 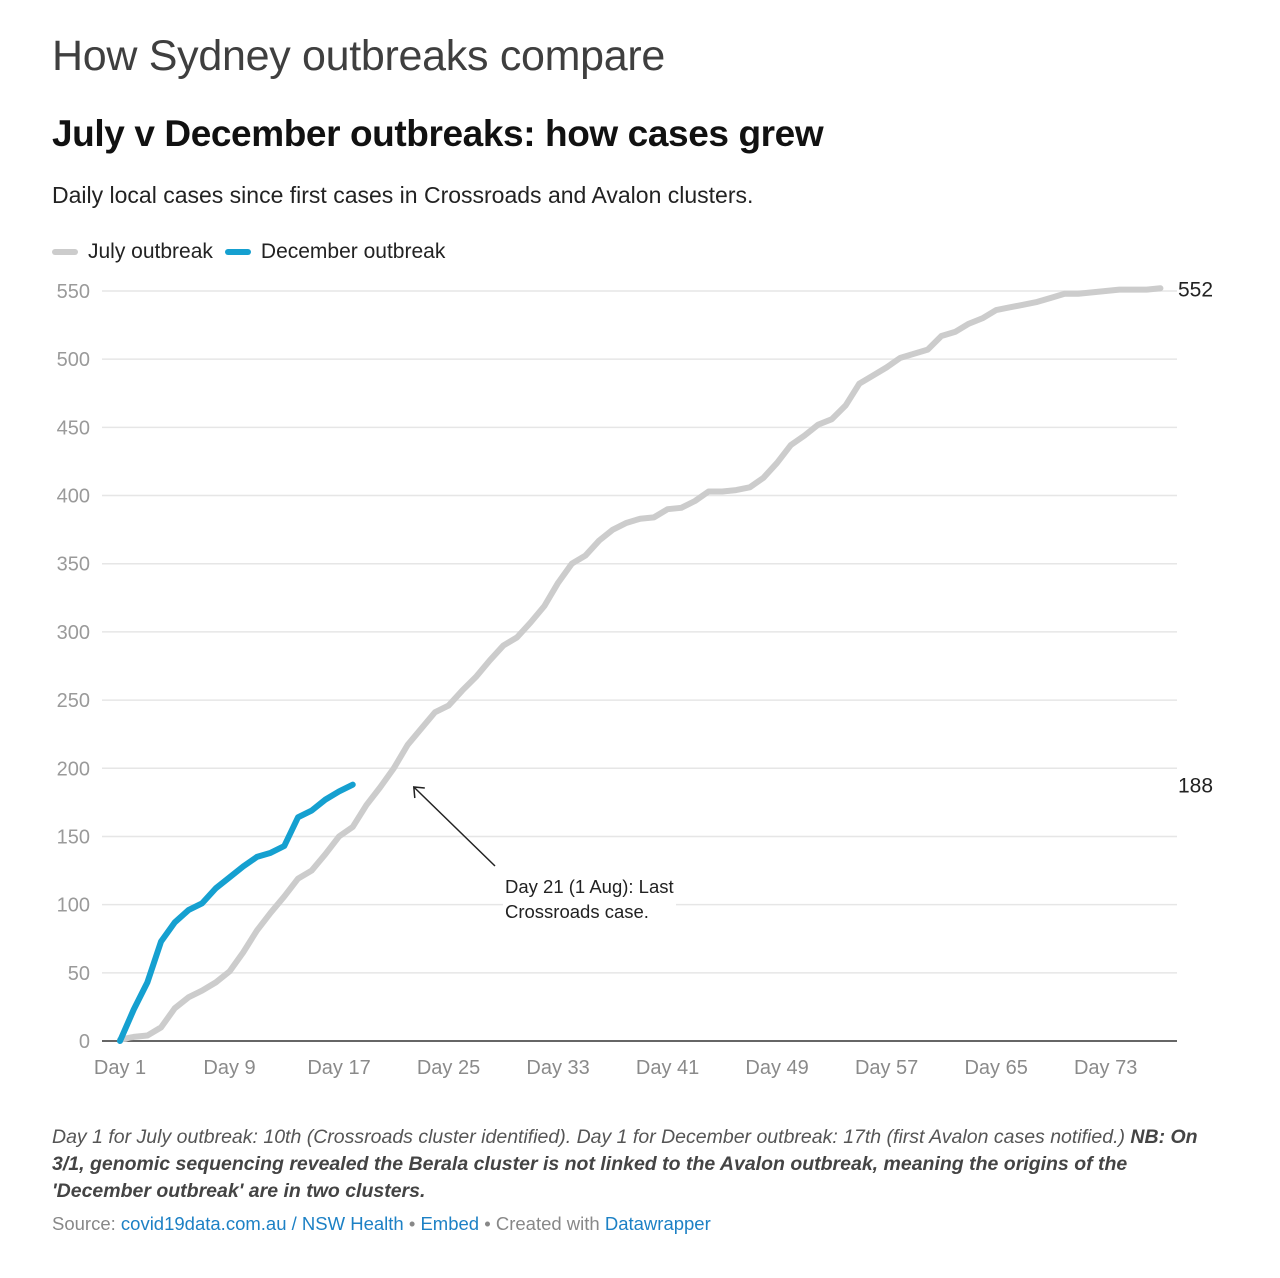 What do you see at coordinates (229, 1068) in the screenshot?
I see `x-tick-label: Day 9` at bounding box center [229, 1068].